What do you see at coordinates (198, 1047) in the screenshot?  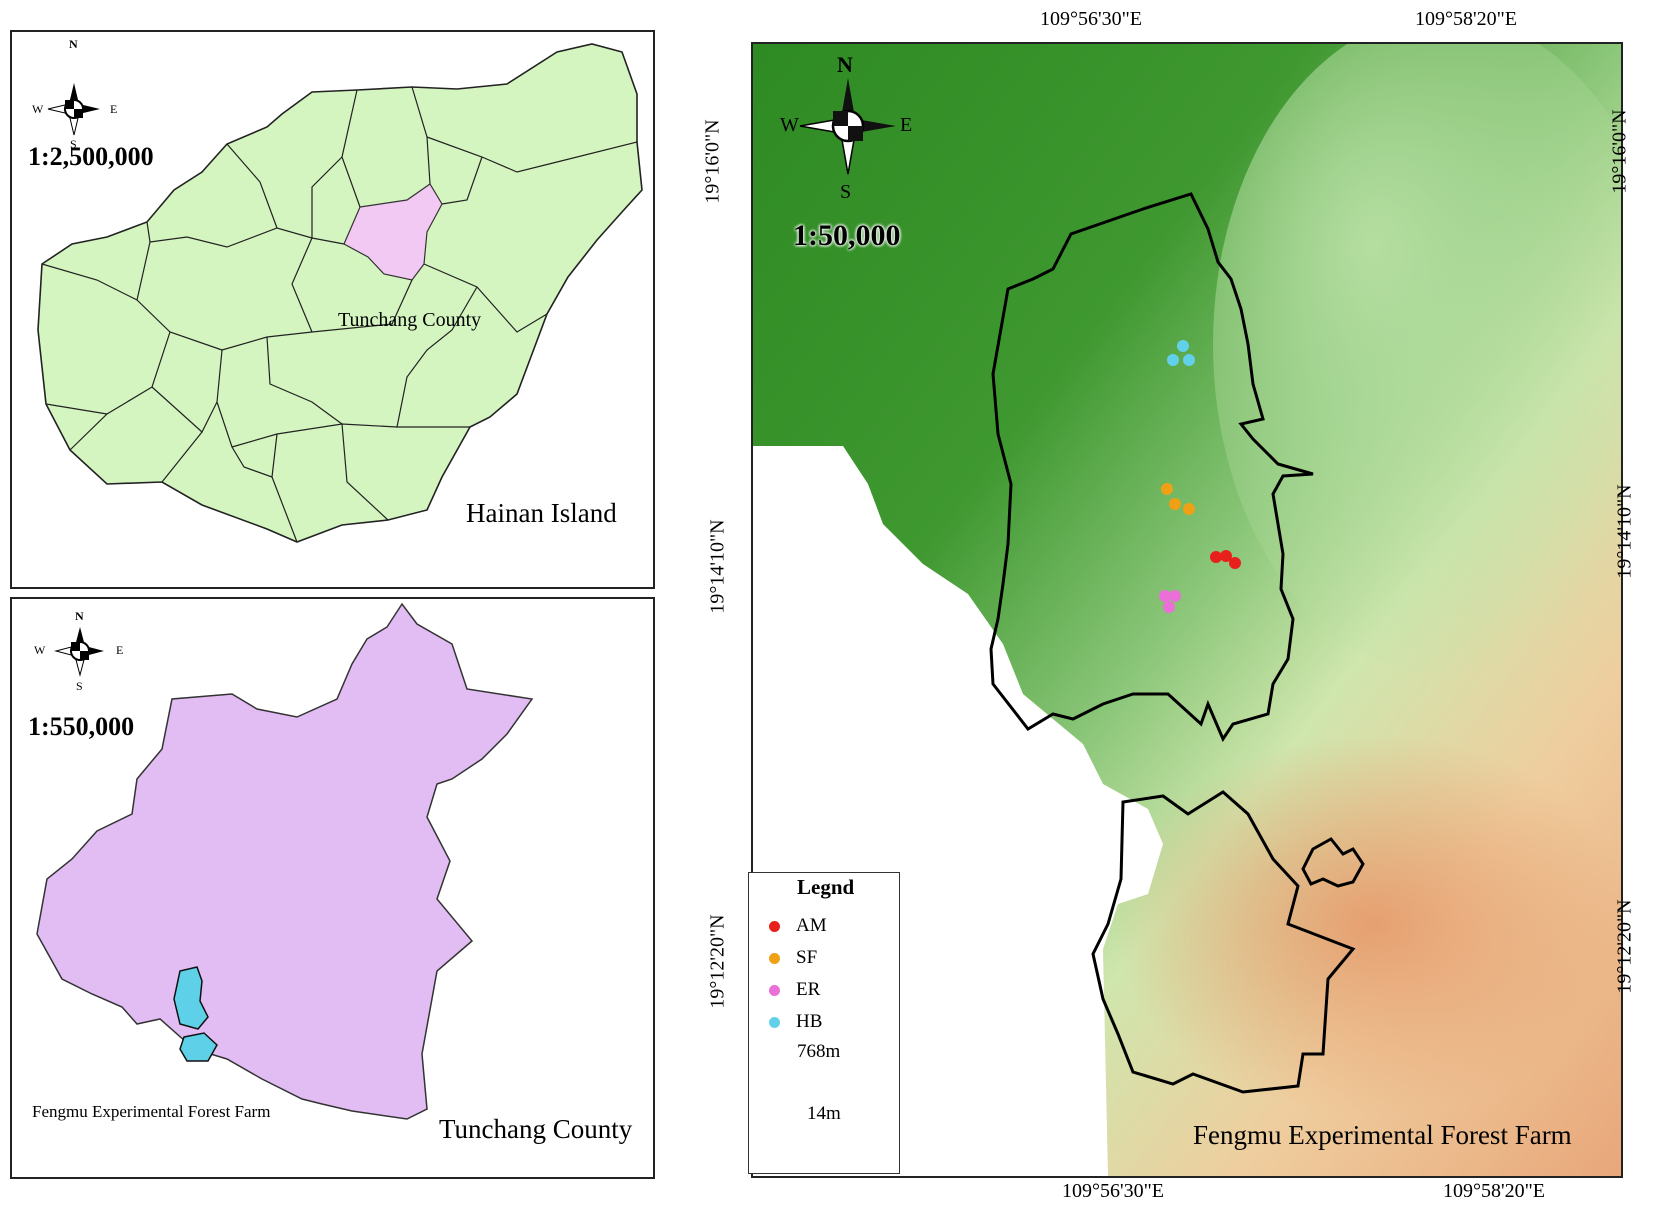 I see `farm-shape-south` at bounding box center [198, 1047].